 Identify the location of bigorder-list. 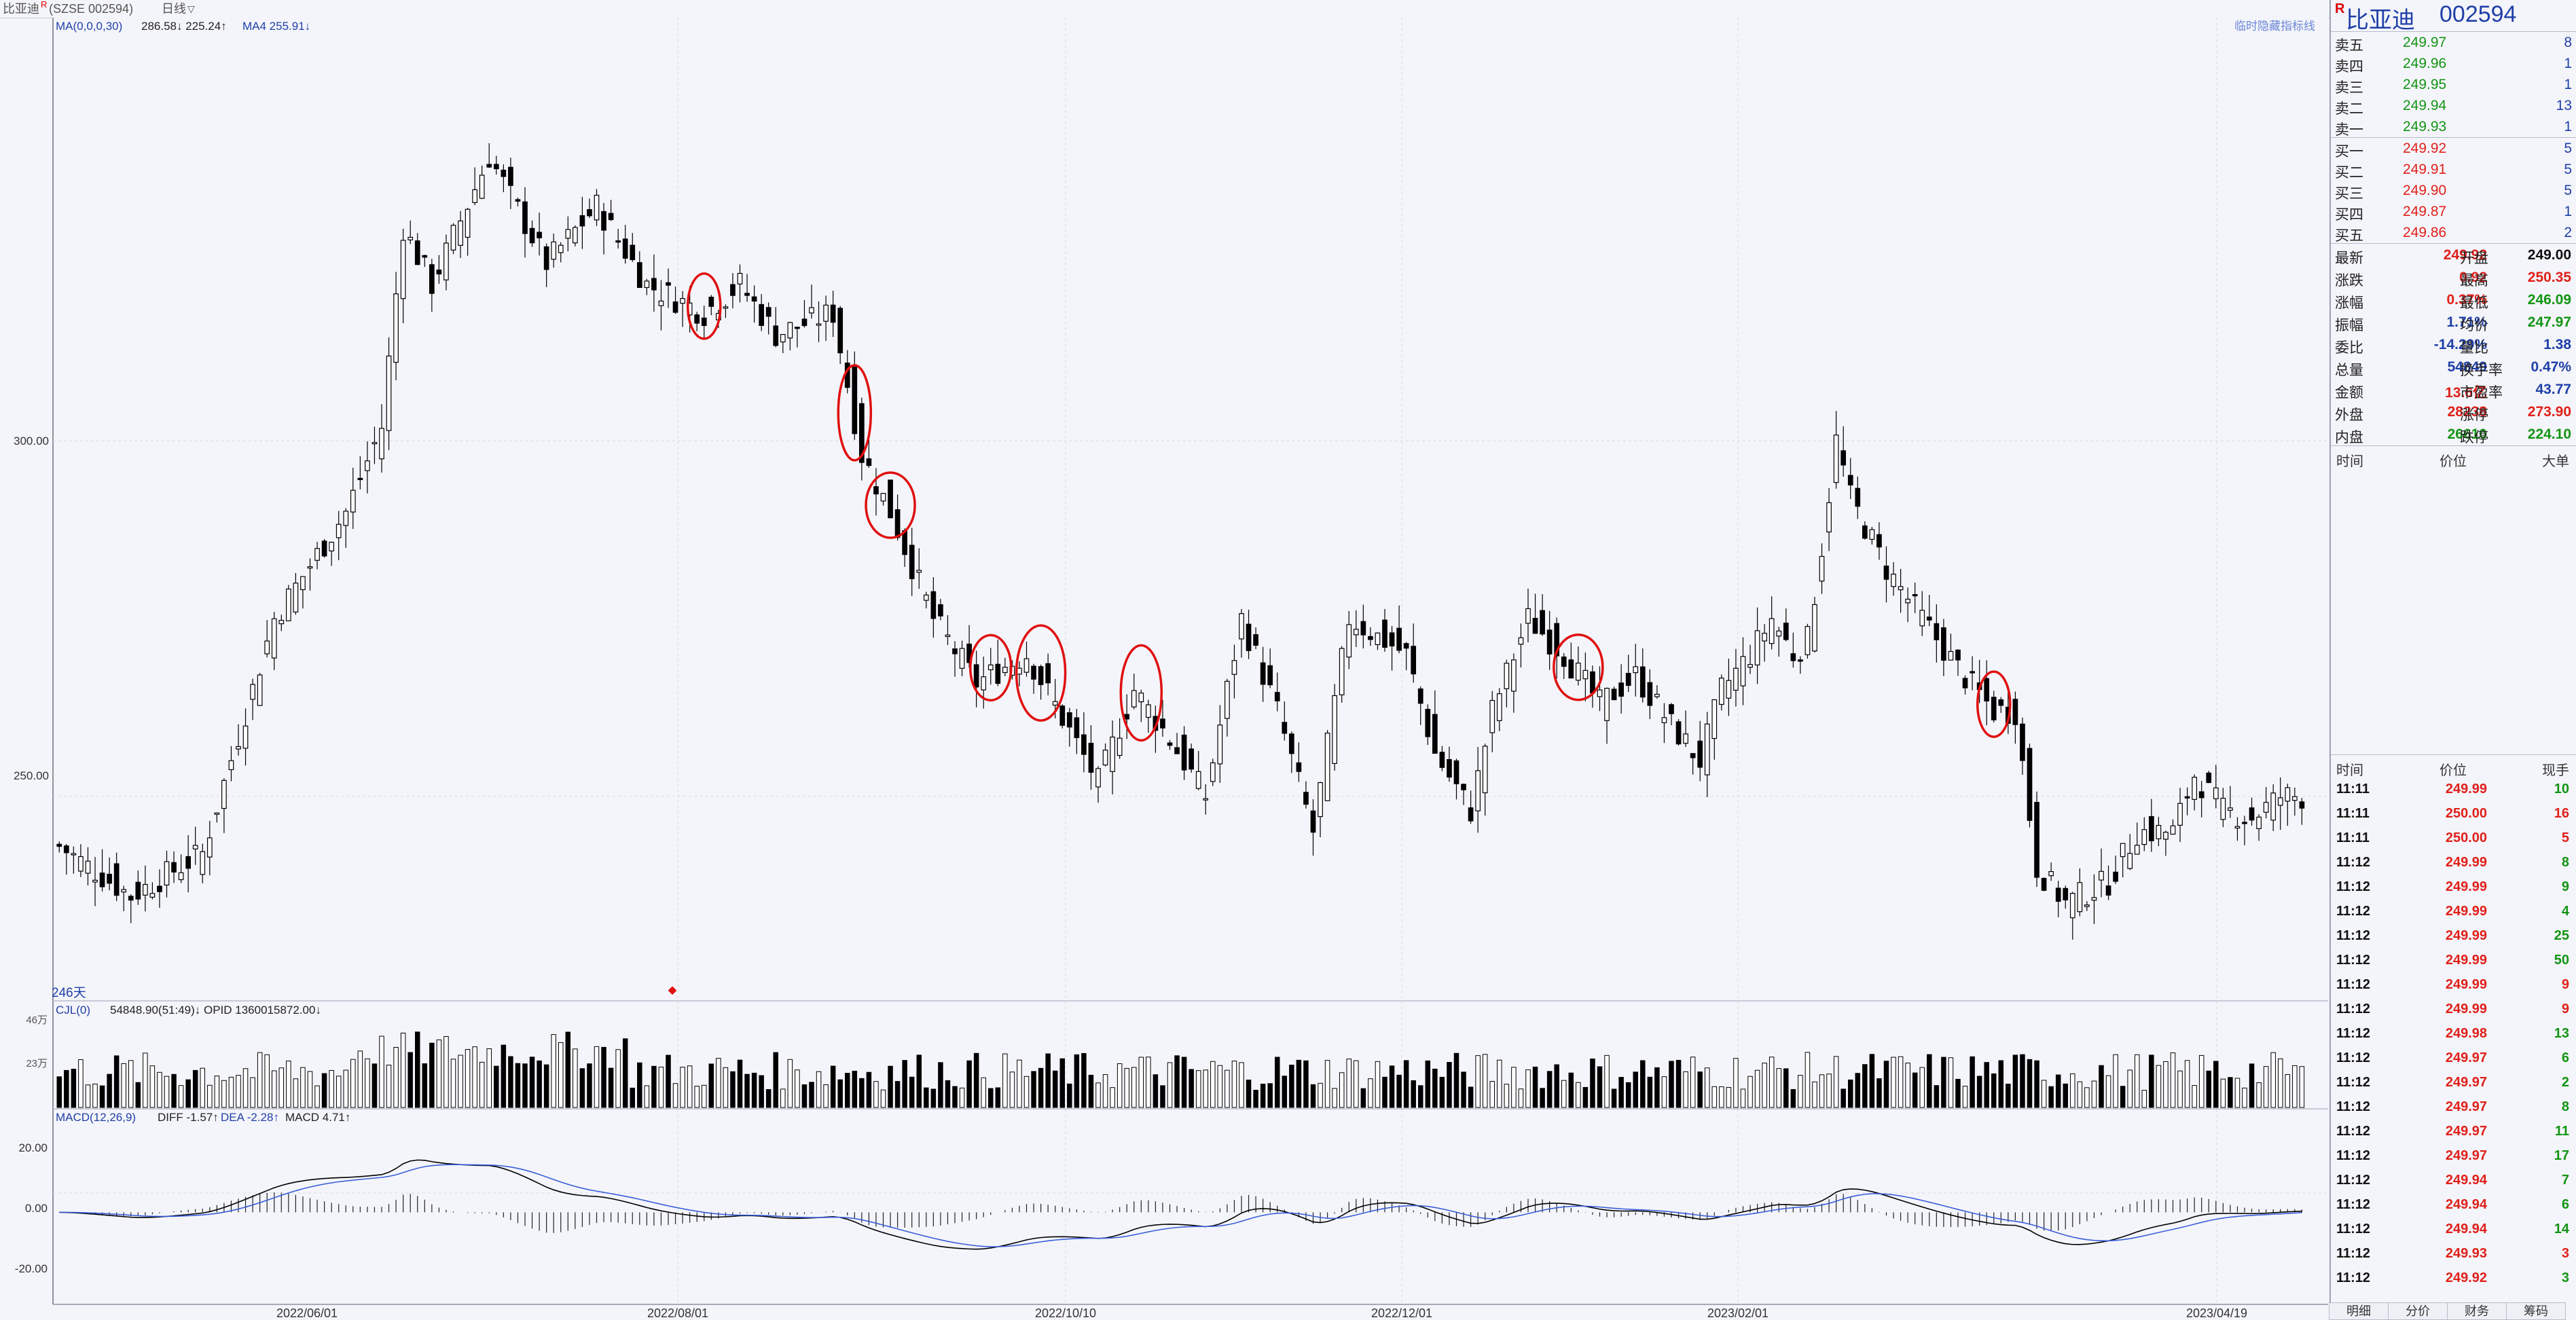
(2453, 611).